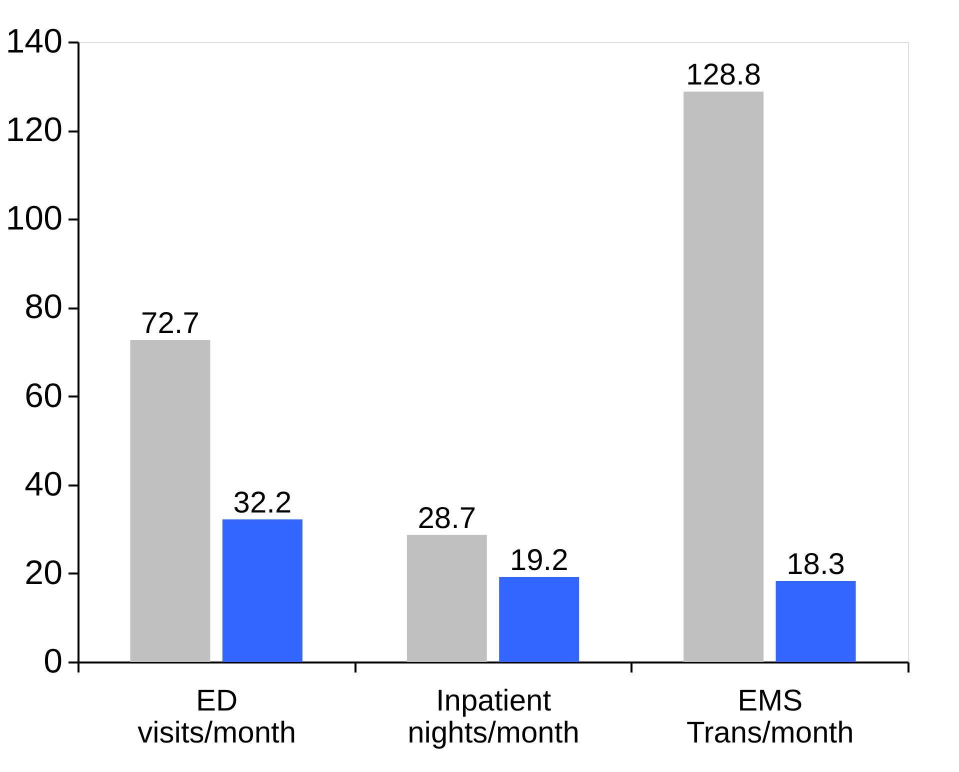 The image size is (959, 772). What do you see at coordinates (724, 75) in the screenshot?
I see `data-label: 128.8` at bounding box center [724, 75].